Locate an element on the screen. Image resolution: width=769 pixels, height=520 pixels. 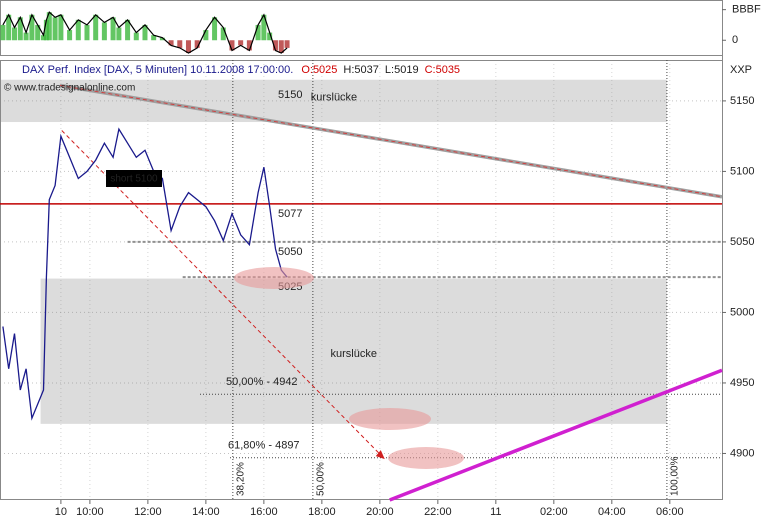
gap-zone is located at coordinates (334, 101).